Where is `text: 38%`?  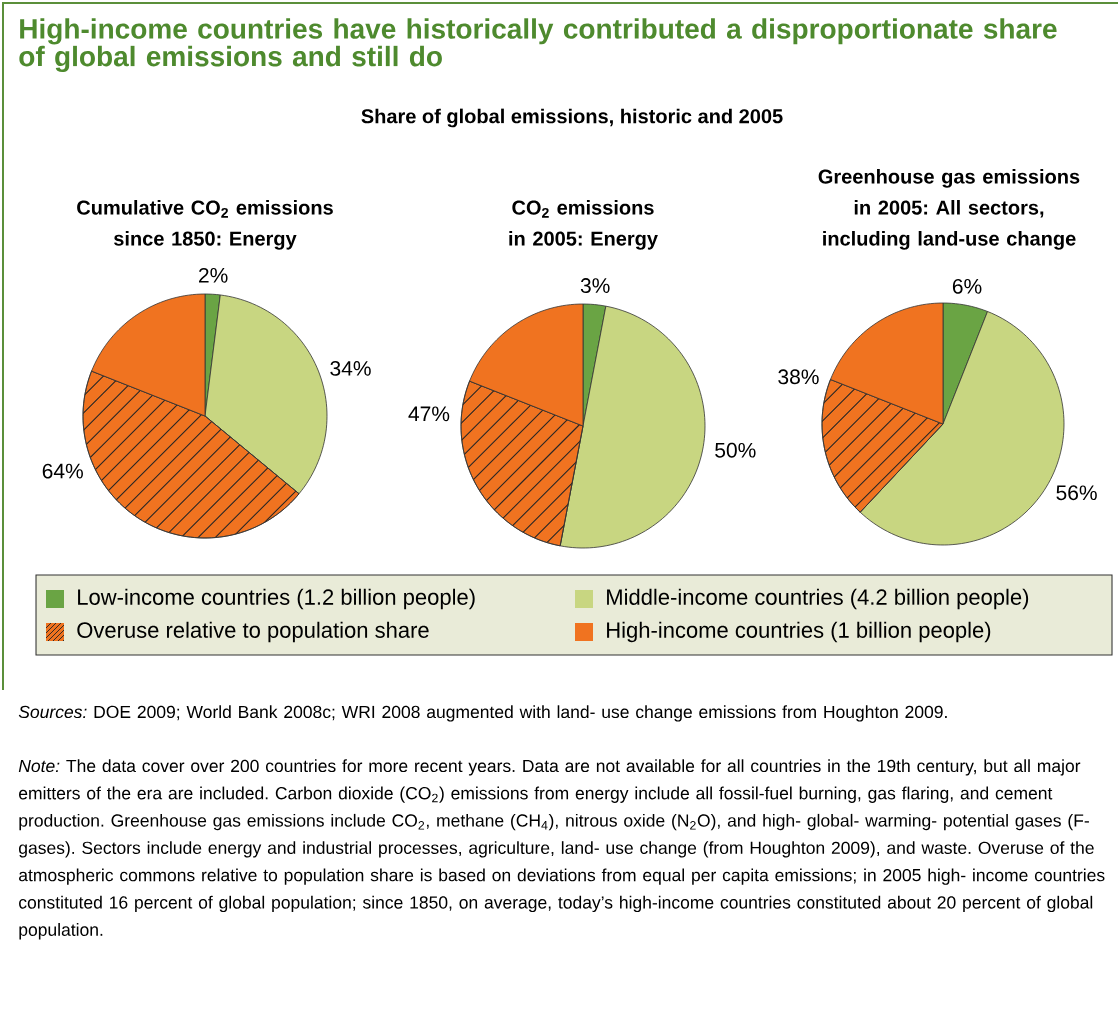 text: 38% is located at coordinates (798, 377).